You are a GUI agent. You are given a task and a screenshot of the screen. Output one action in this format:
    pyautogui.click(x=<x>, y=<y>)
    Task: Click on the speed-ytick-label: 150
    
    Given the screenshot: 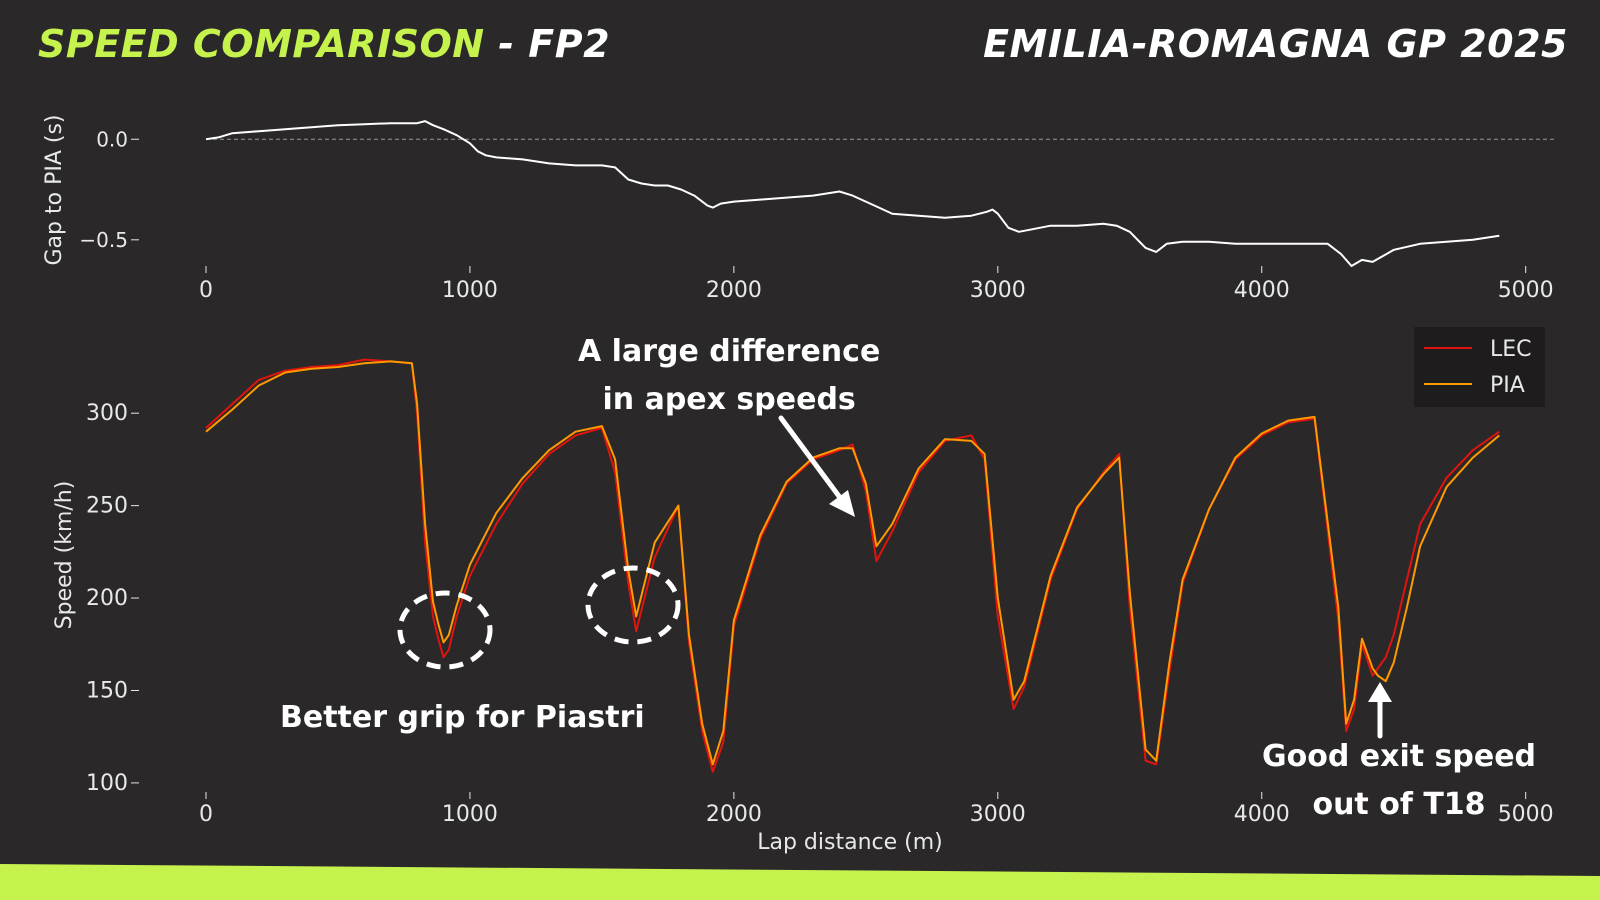 What is the action you would take?
    pyautogui.click(x=107, y=690)
    